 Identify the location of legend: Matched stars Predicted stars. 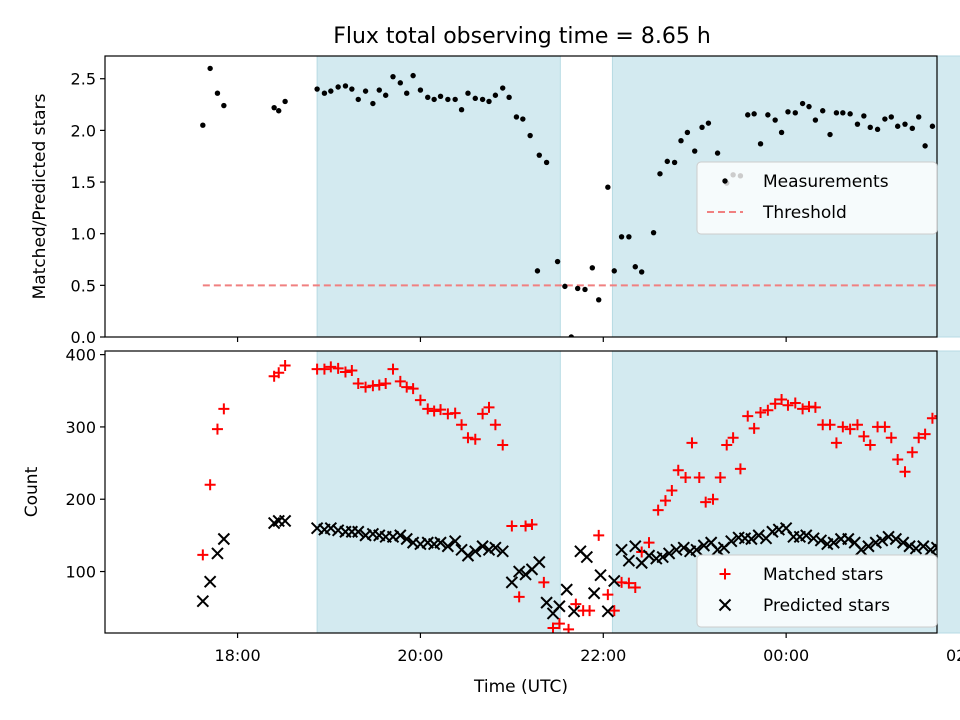
(817, 591).